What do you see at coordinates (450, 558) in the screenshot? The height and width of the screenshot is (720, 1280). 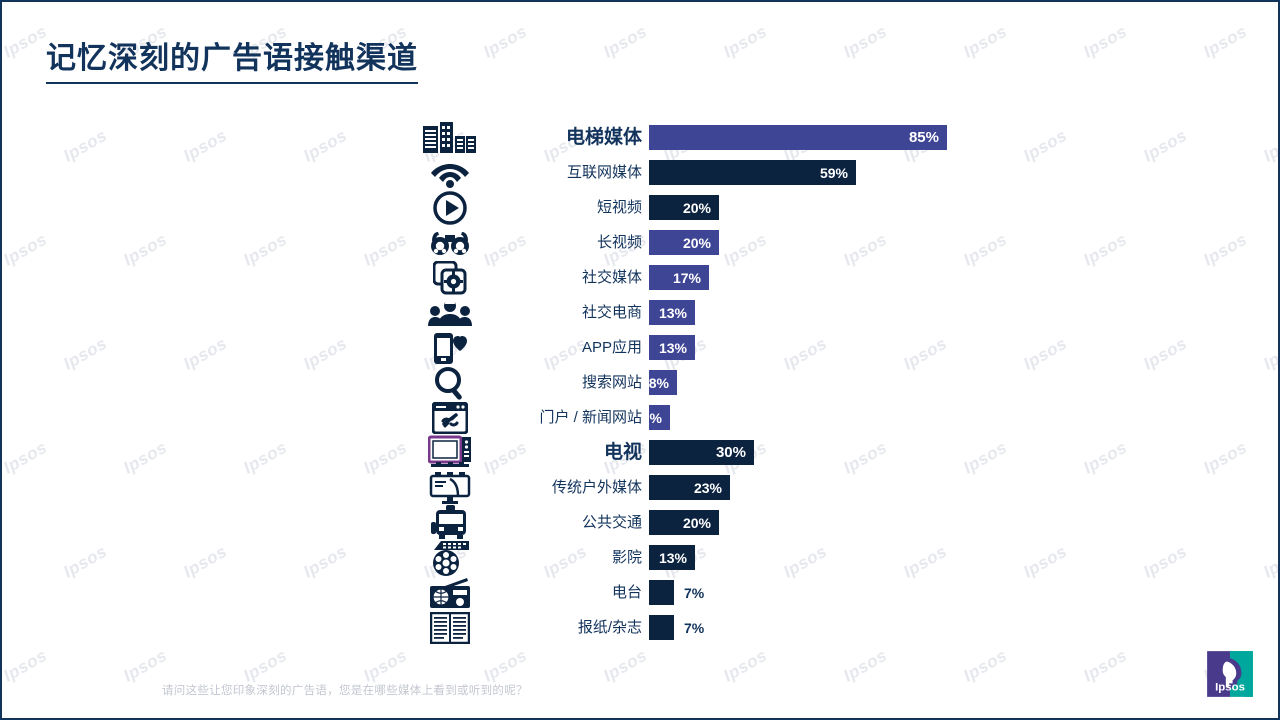 I see `film-reel-icon` at bounding box center [450, 558].